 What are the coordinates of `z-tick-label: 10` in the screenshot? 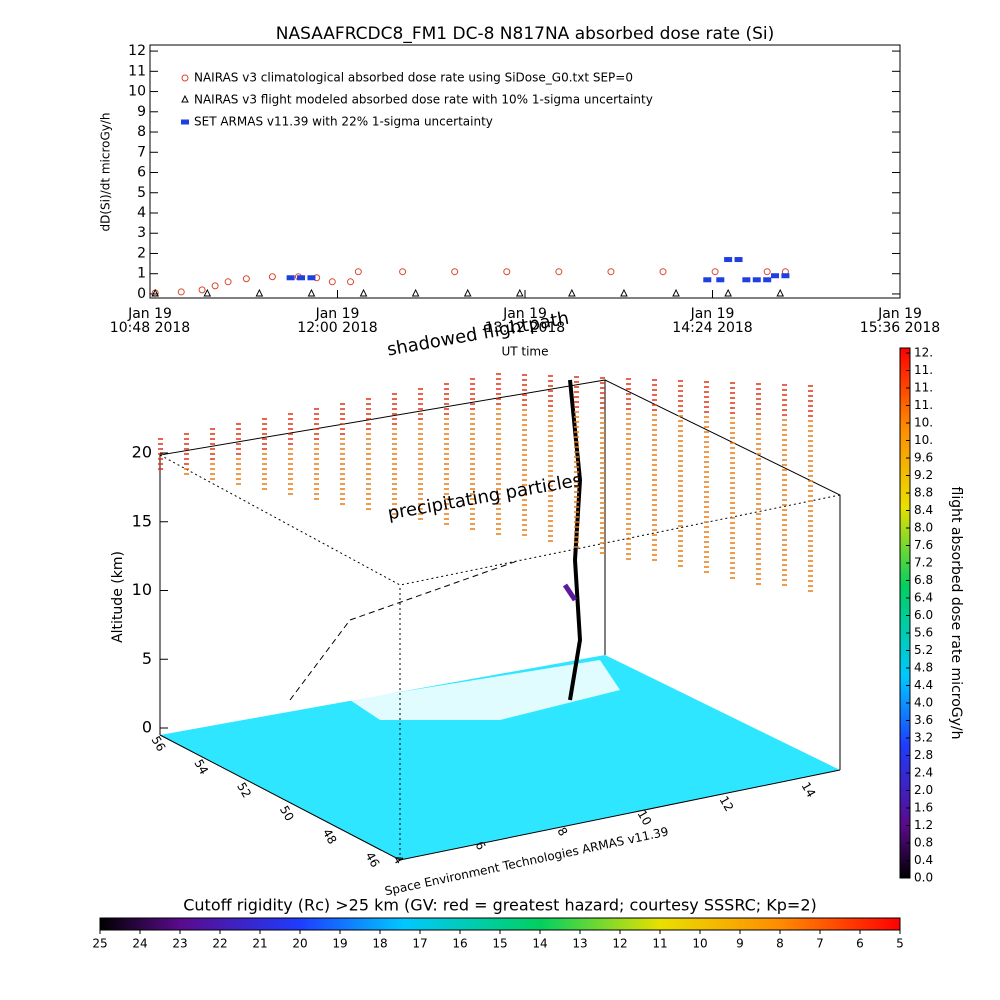 It's located at (142, 589).